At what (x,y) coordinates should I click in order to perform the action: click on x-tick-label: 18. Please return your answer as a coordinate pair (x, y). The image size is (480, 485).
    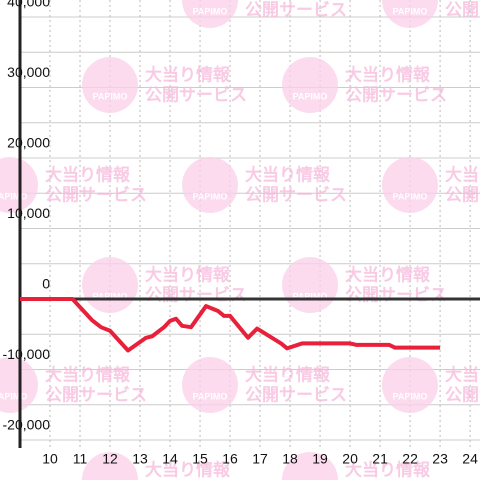
    Looking at the image, I should click on (290, 459).